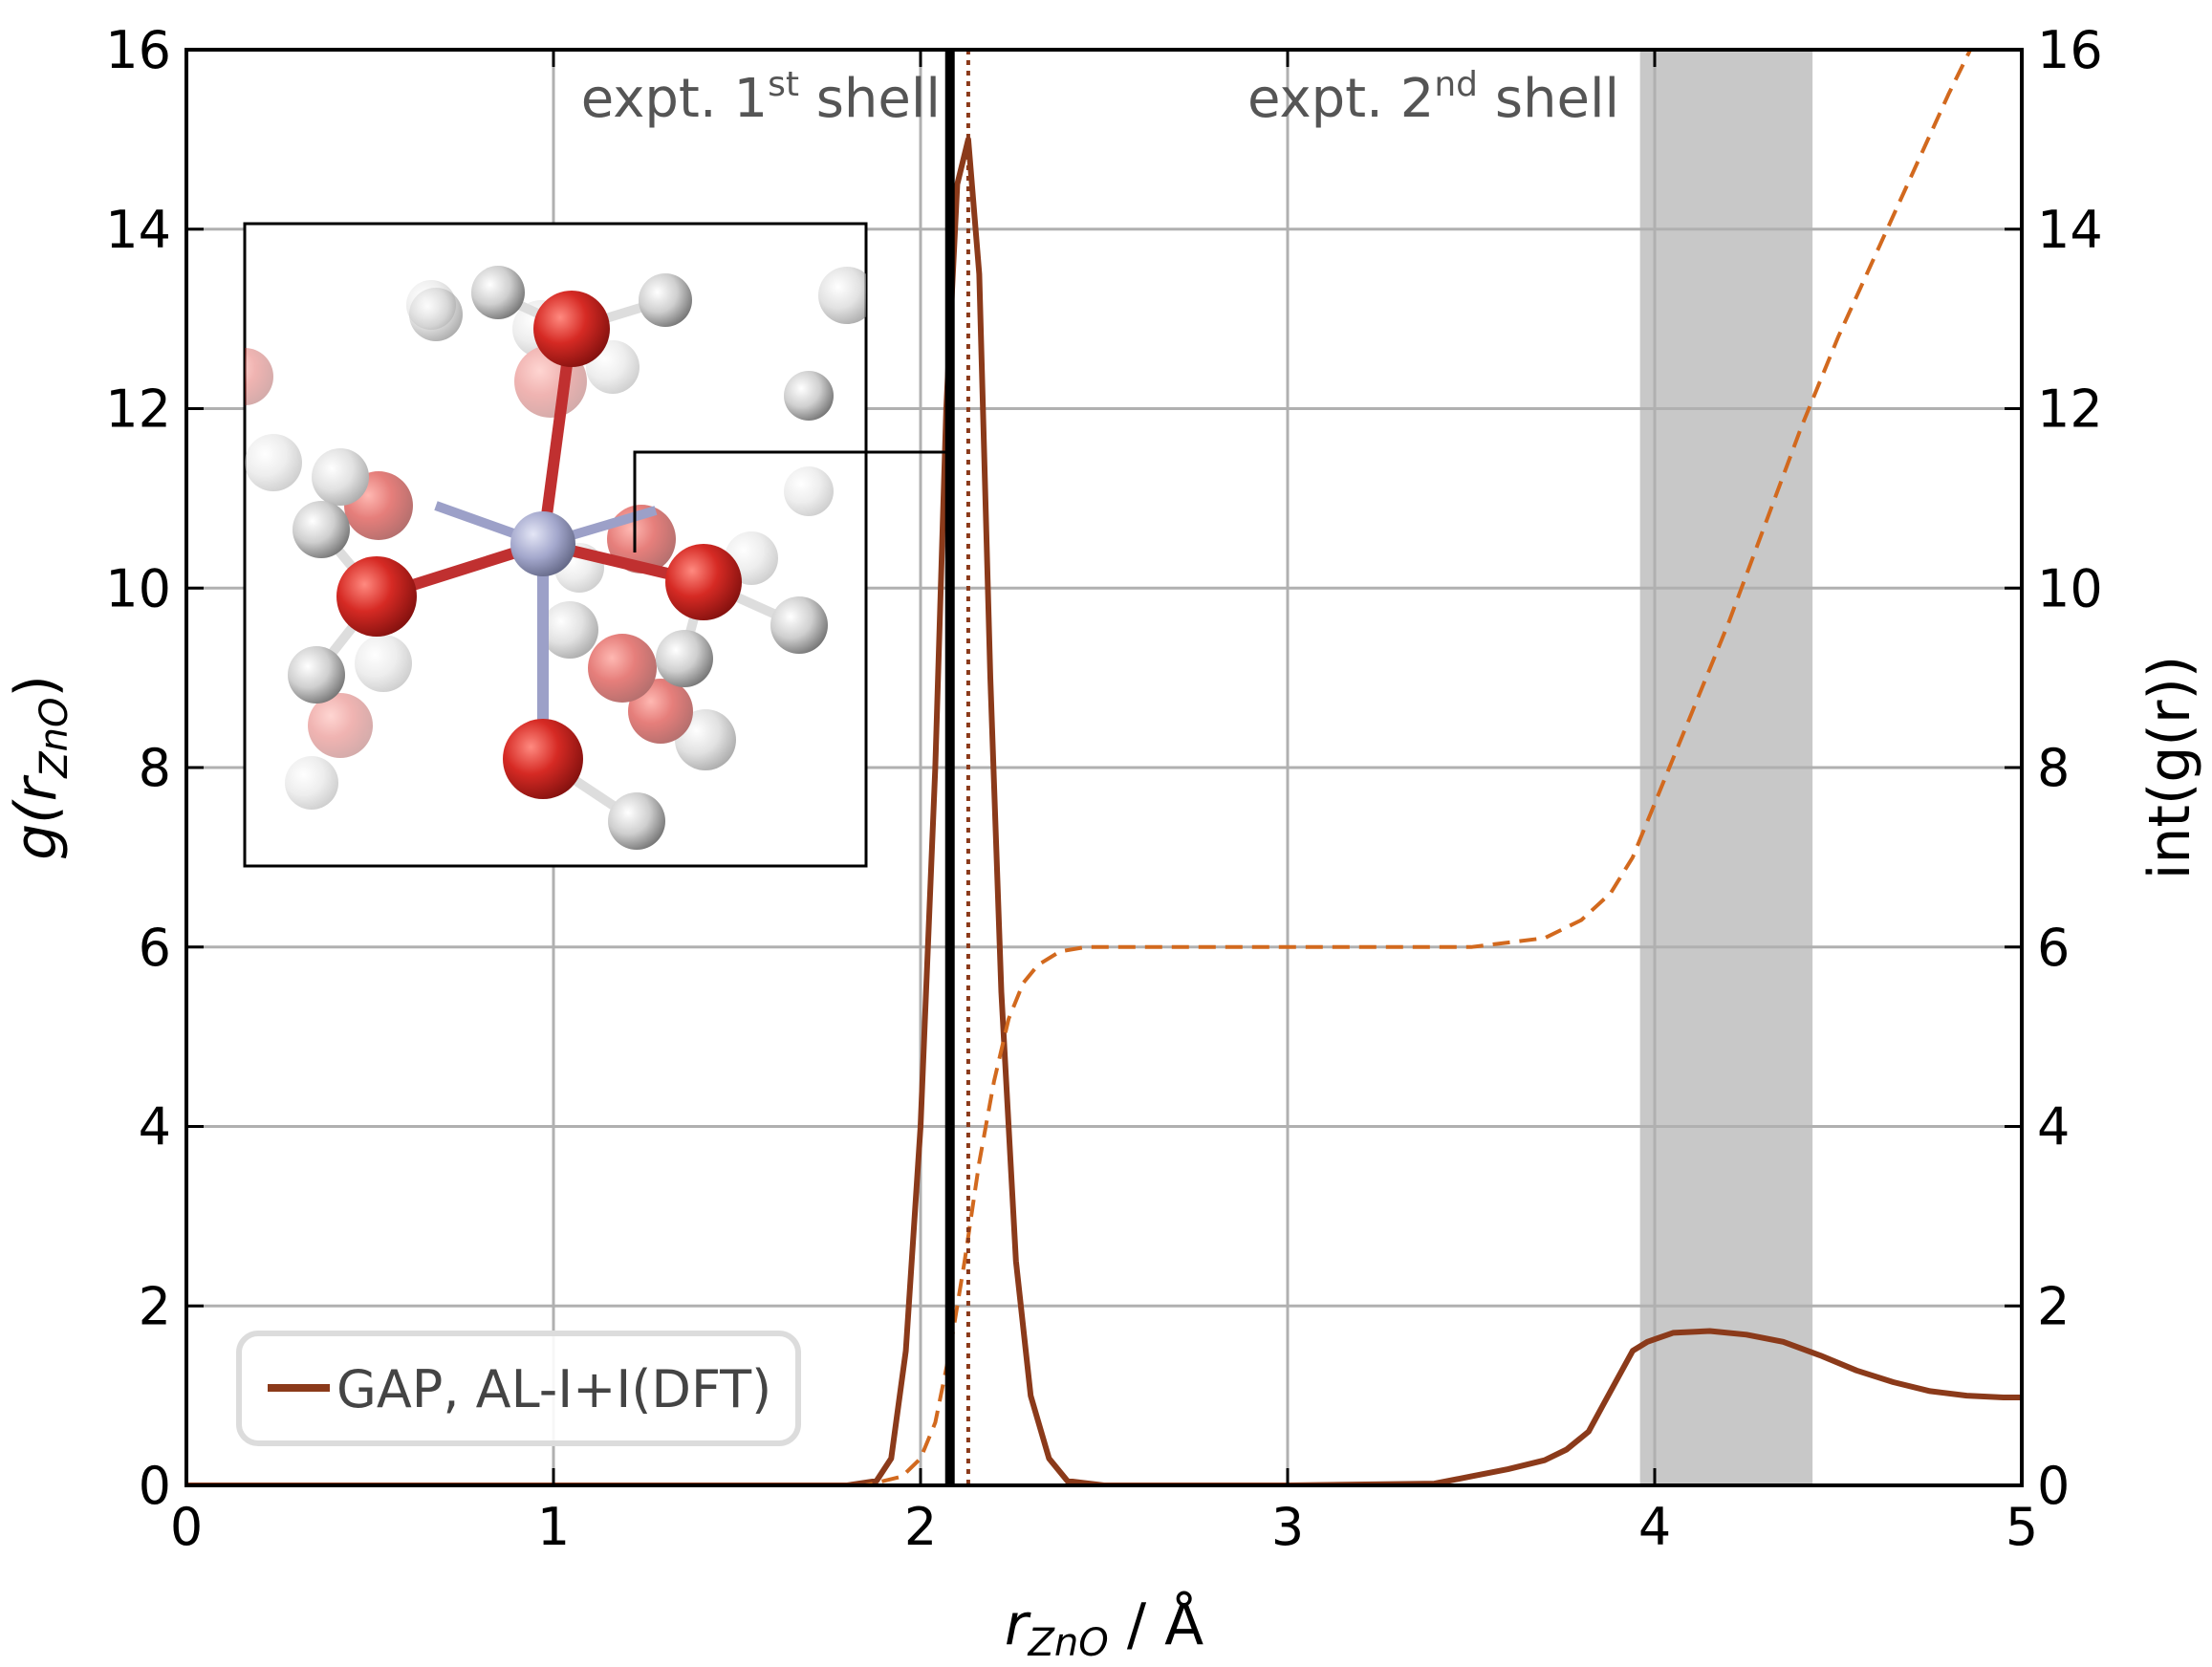  I want to click on x-axis-title: rZnO / Å, so click(1105, 1628).